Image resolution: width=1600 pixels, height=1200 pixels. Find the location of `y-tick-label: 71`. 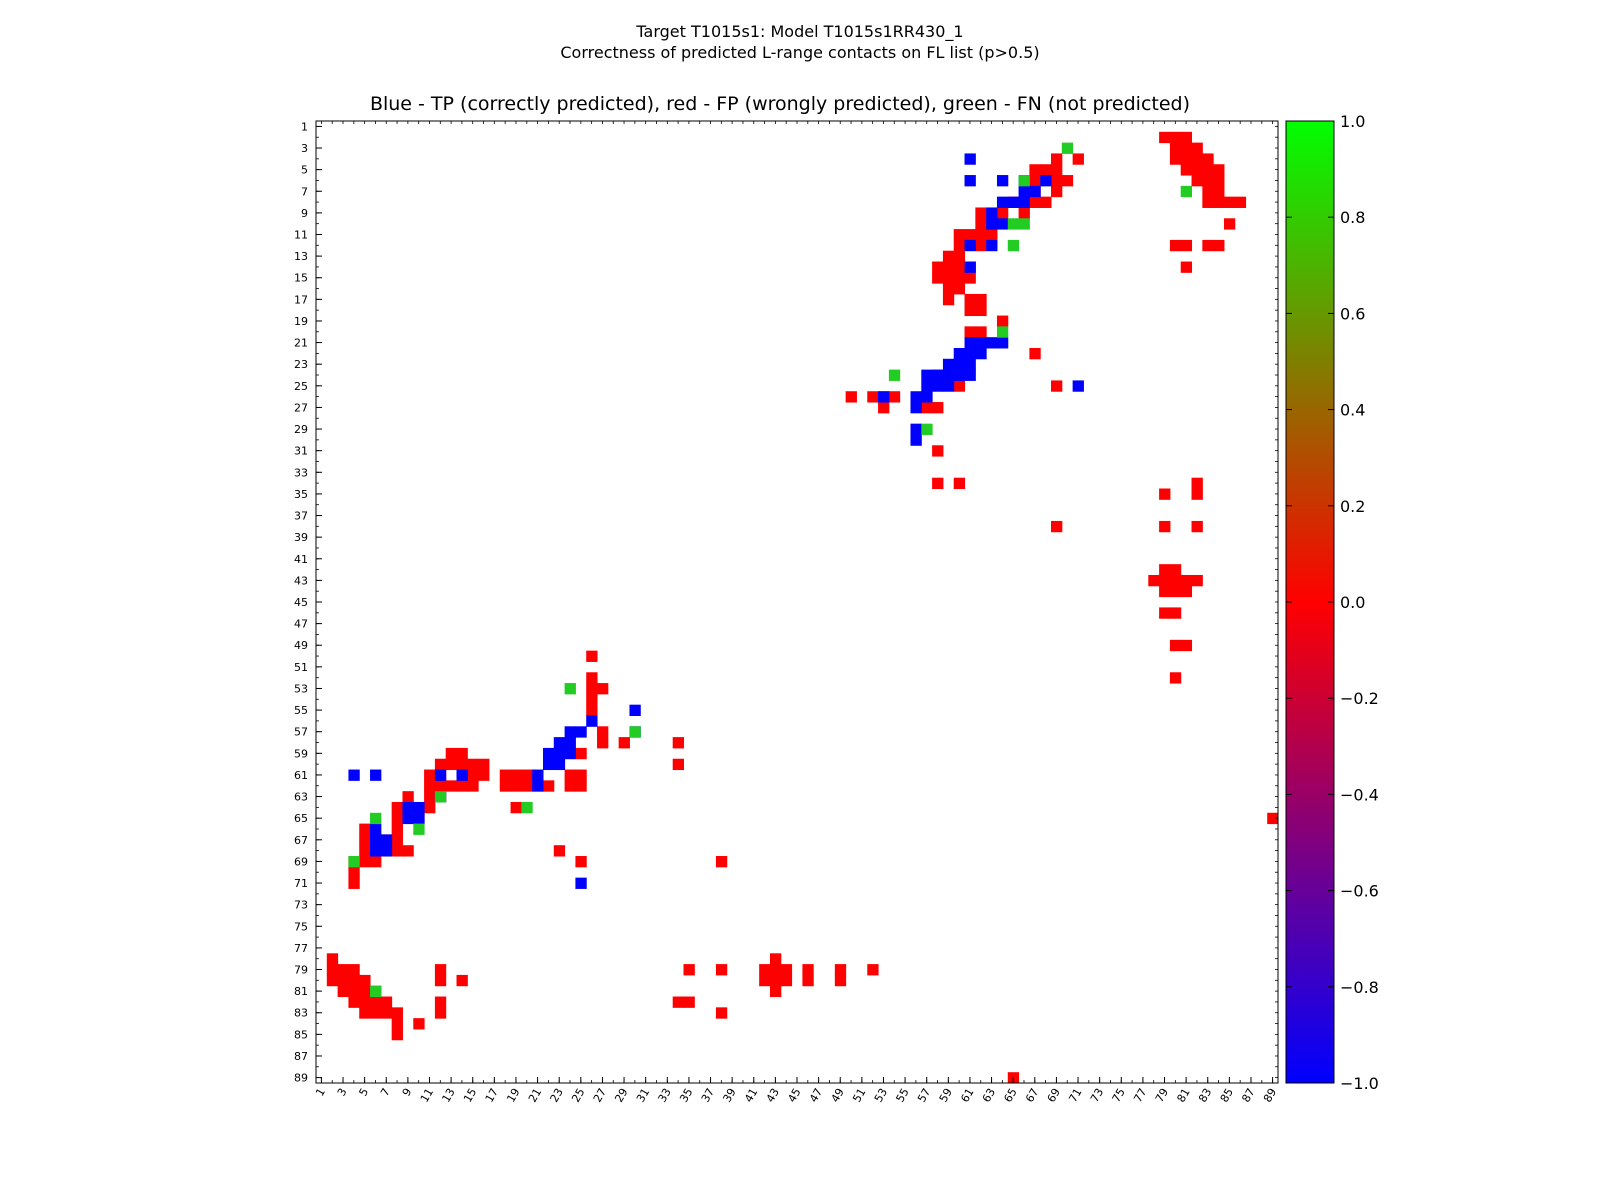

y-tick-label: 71 is located at coordinates (301, 883).